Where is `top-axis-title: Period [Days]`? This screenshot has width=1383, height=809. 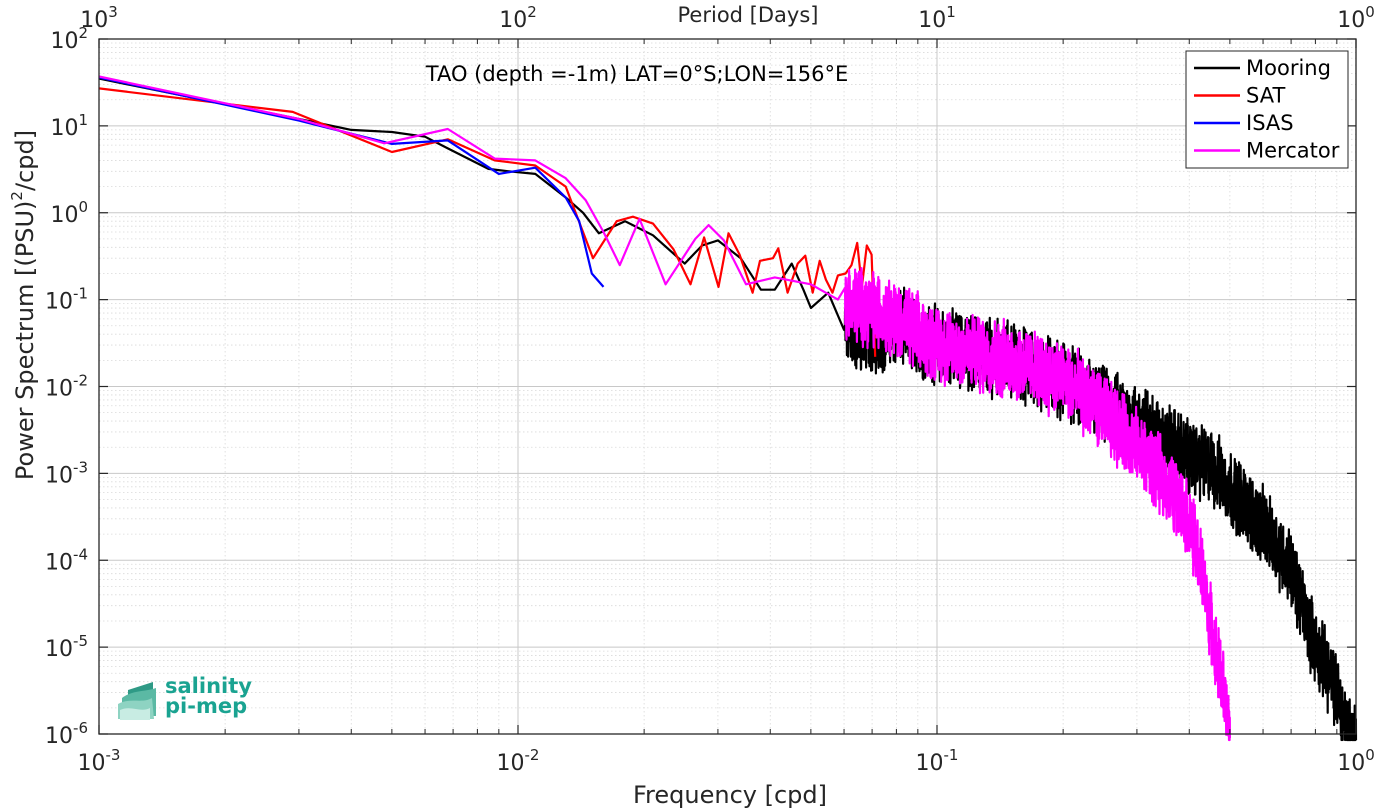
top-axis-title: Period [Days] is located at coordinates (748, 15).